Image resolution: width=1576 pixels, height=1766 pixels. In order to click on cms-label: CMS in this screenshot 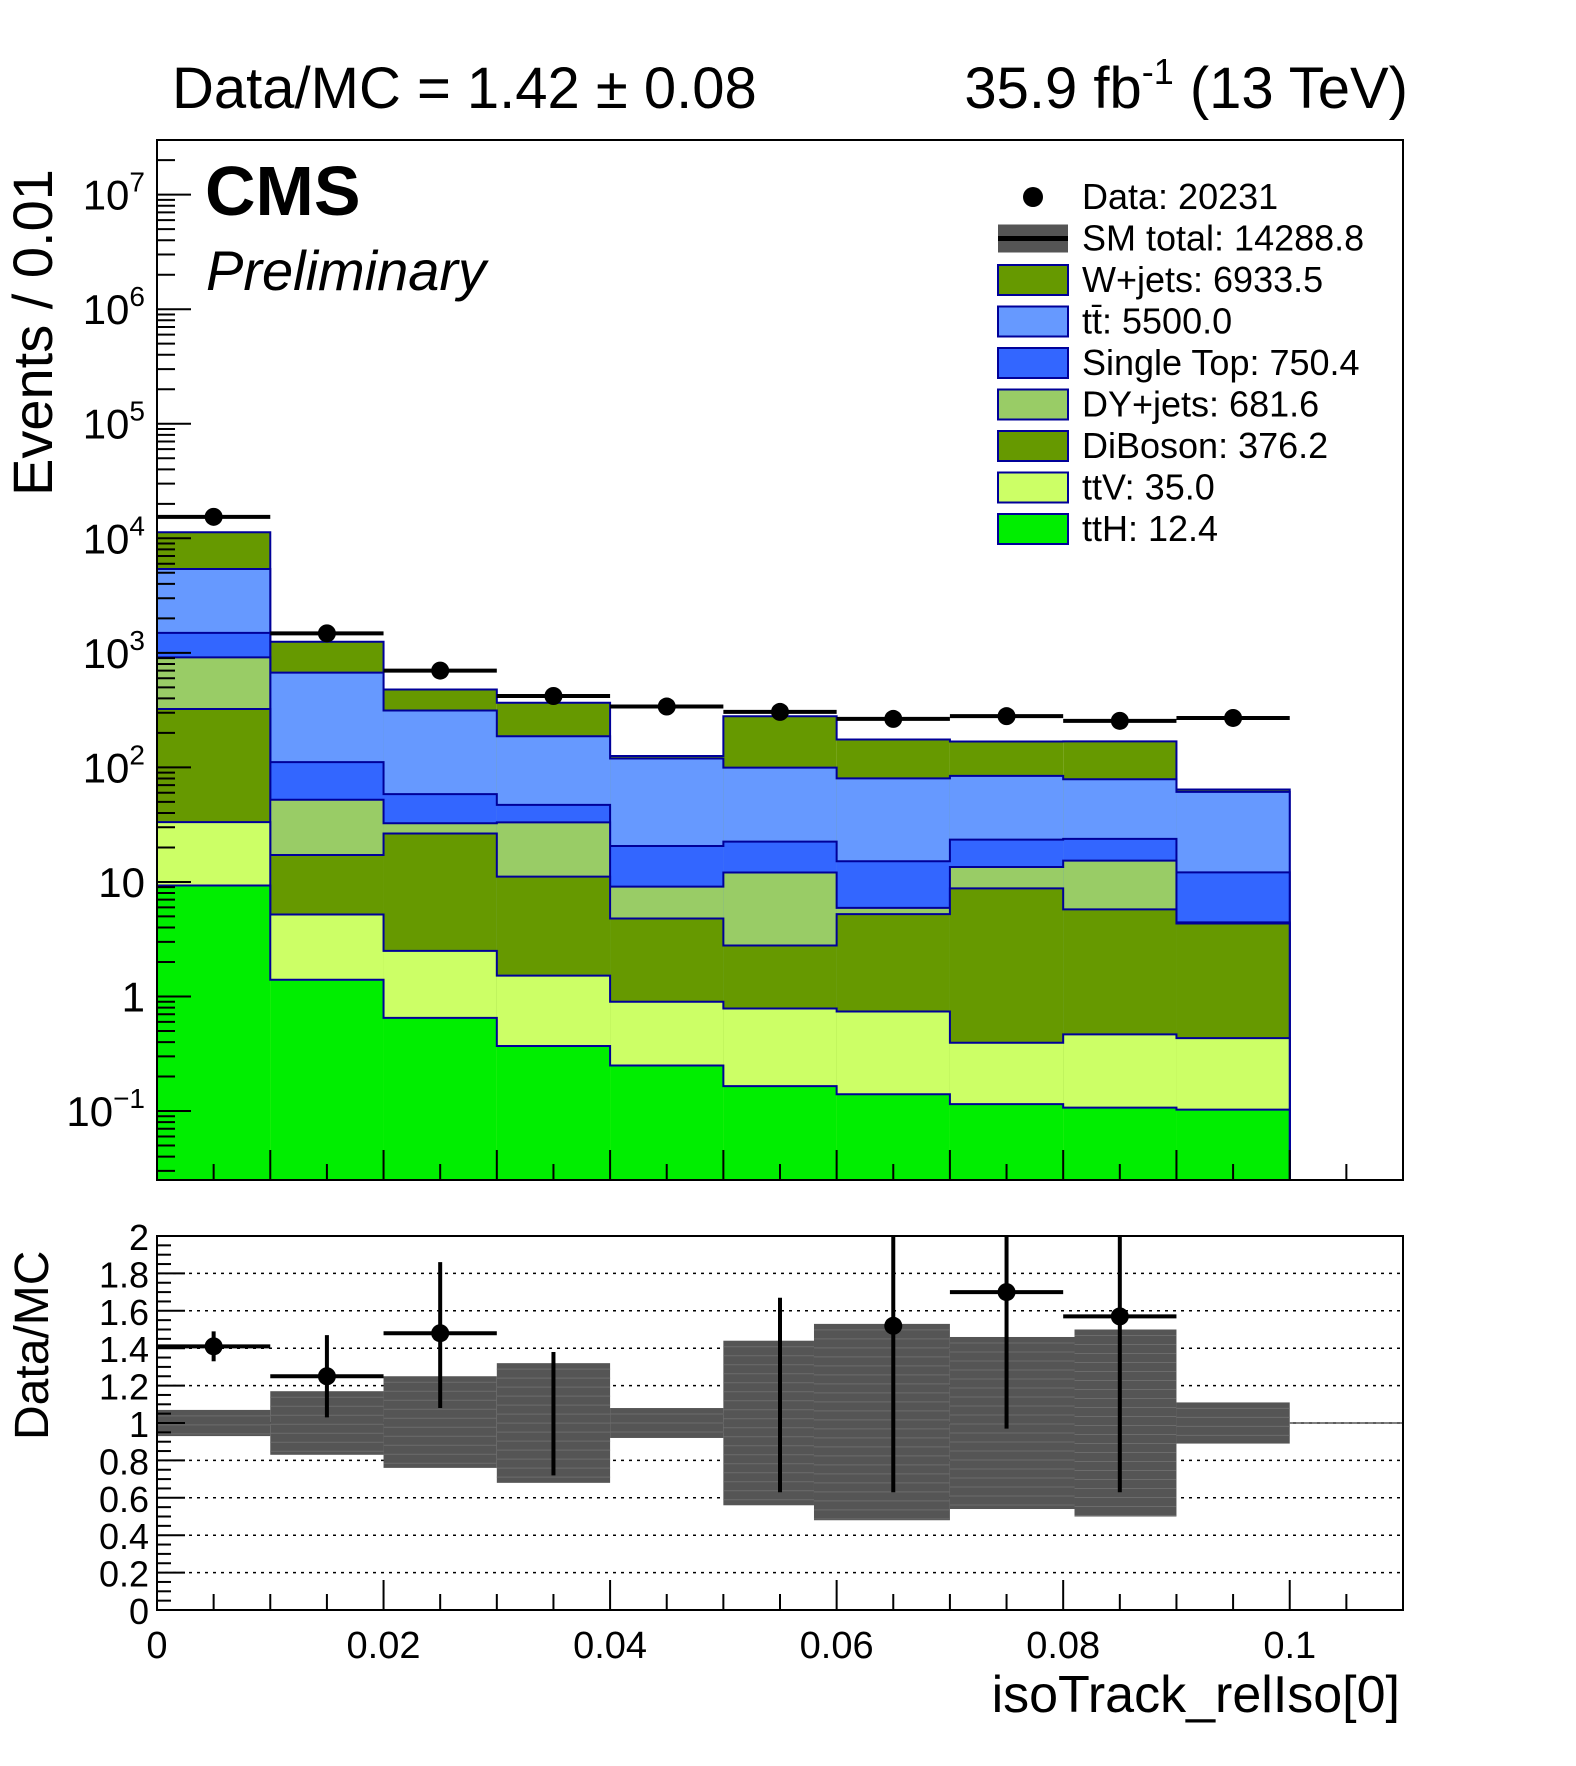, I will do `click(283, 191)`.